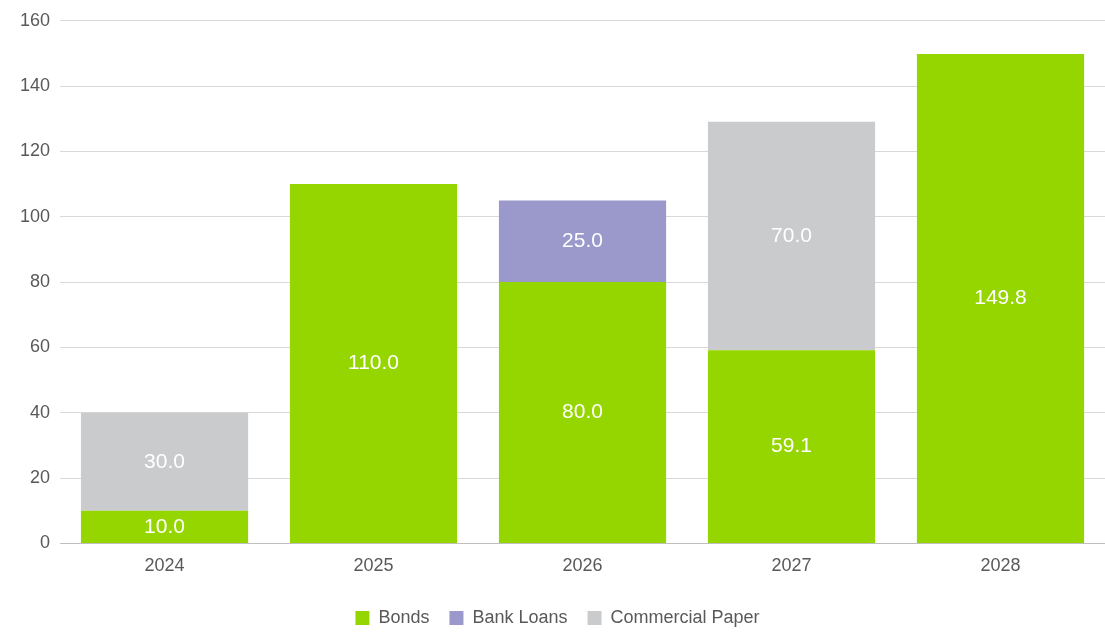  Describe the element at coordinates (164, 565) in the screenshot. I see `x-tick-label: 2024` at that location.